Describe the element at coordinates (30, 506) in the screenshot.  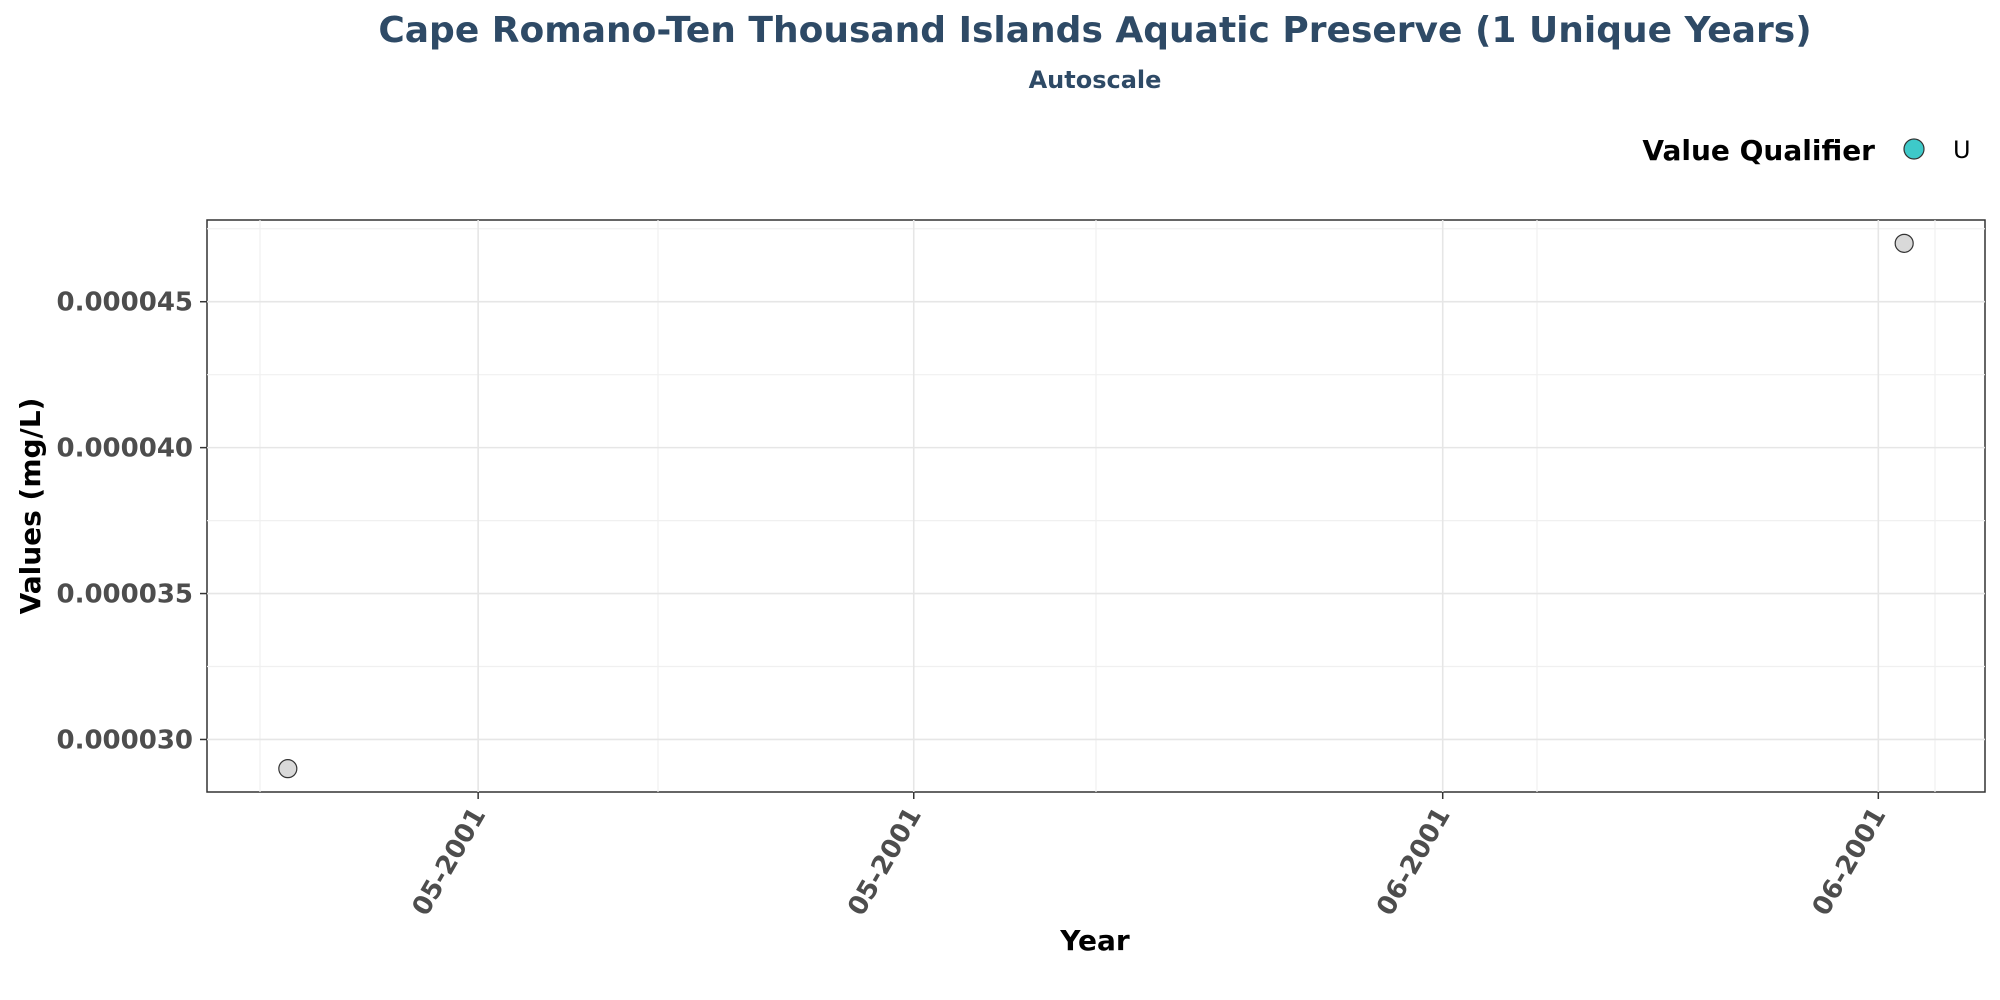
I see `y-axis-title: Values (mg/L)` at that location.